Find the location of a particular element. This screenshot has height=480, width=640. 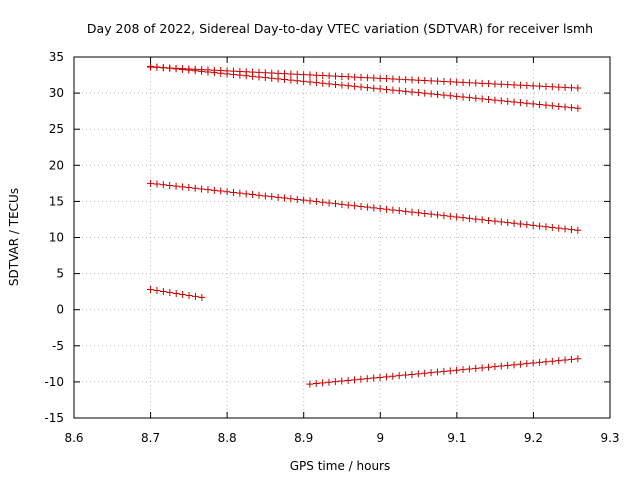

y-tick-label: 35 is located at coordinates (56, 57).